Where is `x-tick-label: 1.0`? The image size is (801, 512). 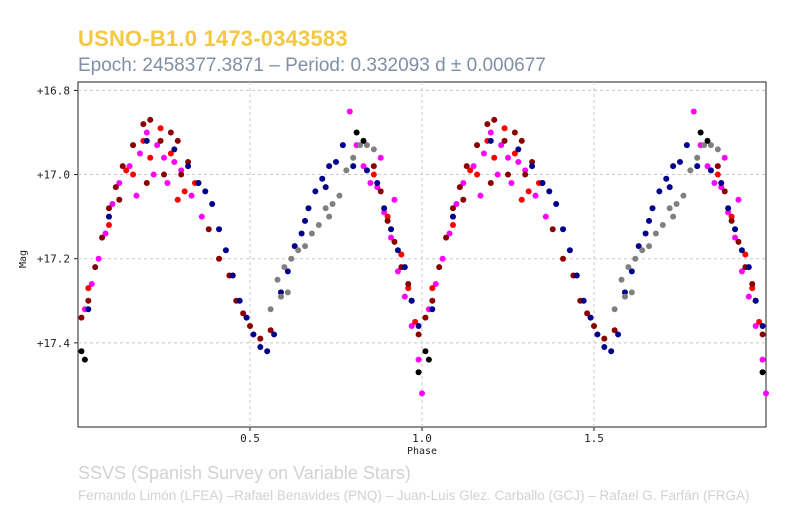
x-tick-label: 1.0 is located at coordinates (422, 438).